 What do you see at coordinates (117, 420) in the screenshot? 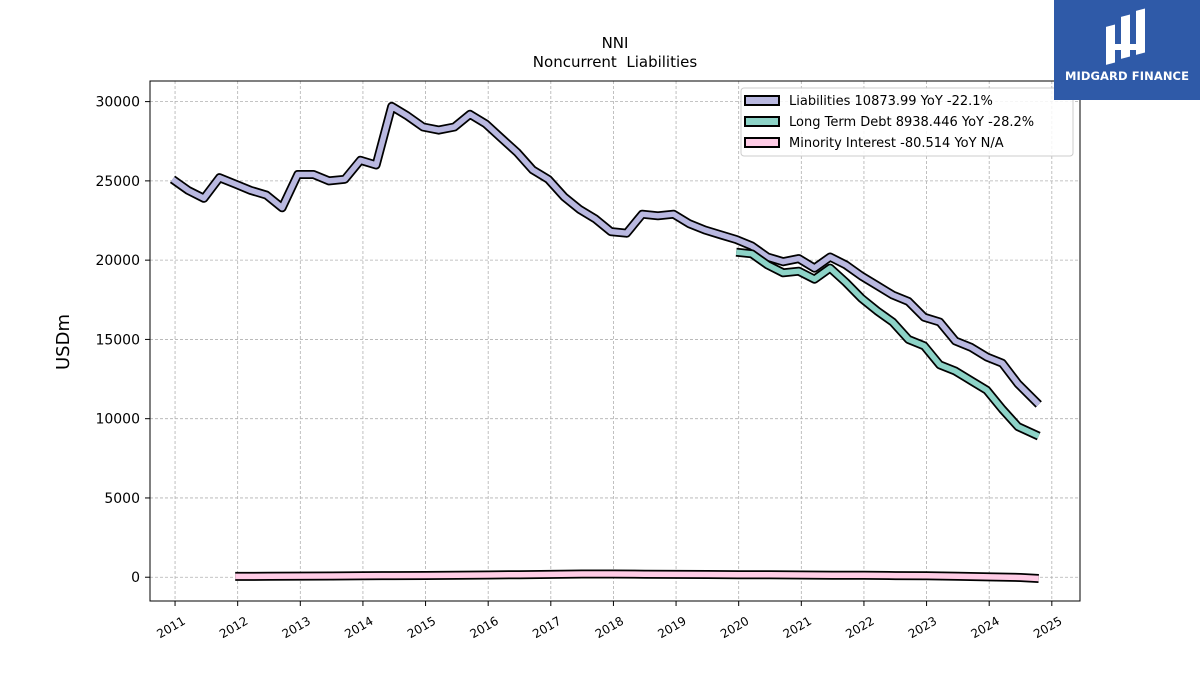
I see `y-tick-label: 10000` at bounding box center [117, 420].